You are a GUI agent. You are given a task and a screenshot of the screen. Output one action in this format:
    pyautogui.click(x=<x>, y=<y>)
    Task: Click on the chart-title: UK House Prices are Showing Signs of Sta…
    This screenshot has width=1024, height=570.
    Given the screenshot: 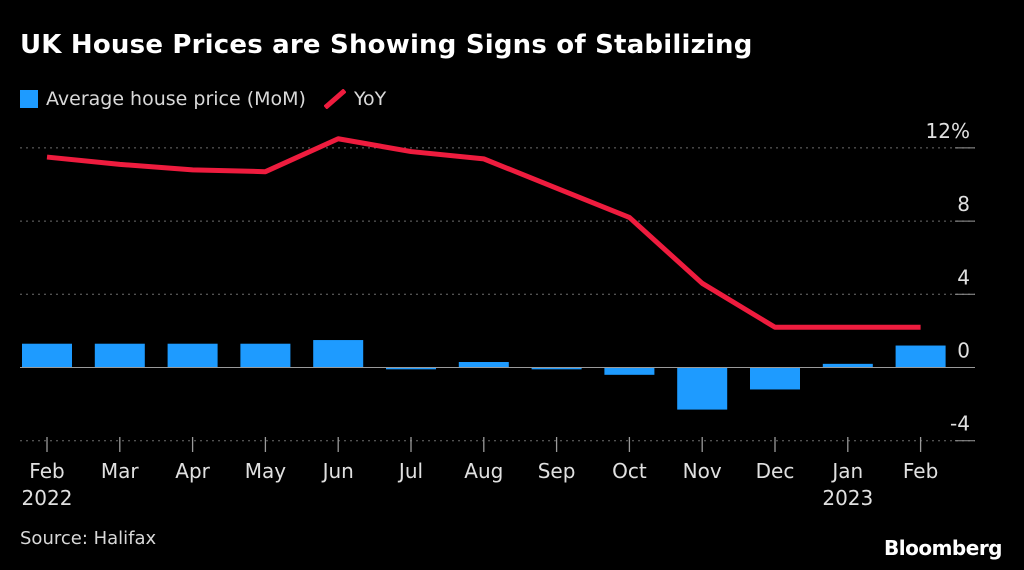 What is the action you would take?
    pyautogui.click(x=386, y=45)
    